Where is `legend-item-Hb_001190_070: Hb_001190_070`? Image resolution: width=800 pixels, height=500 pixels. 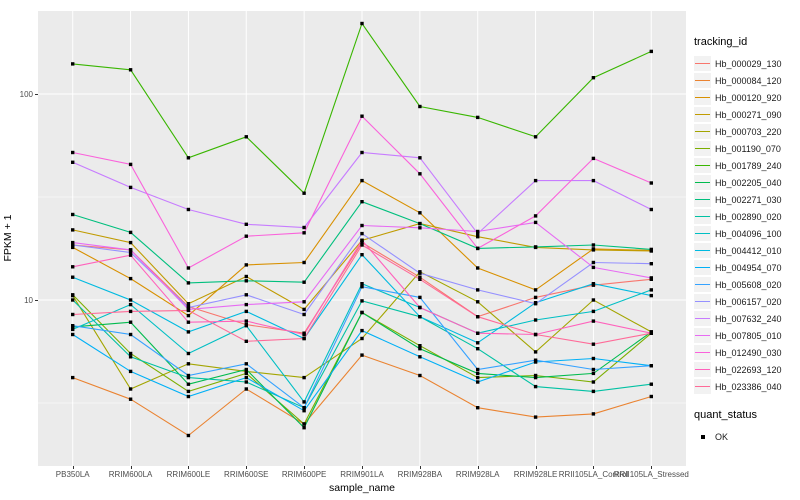
legend-item-Hb_001190_070: Hb_001190_070 is located at coordinates (746, 148).